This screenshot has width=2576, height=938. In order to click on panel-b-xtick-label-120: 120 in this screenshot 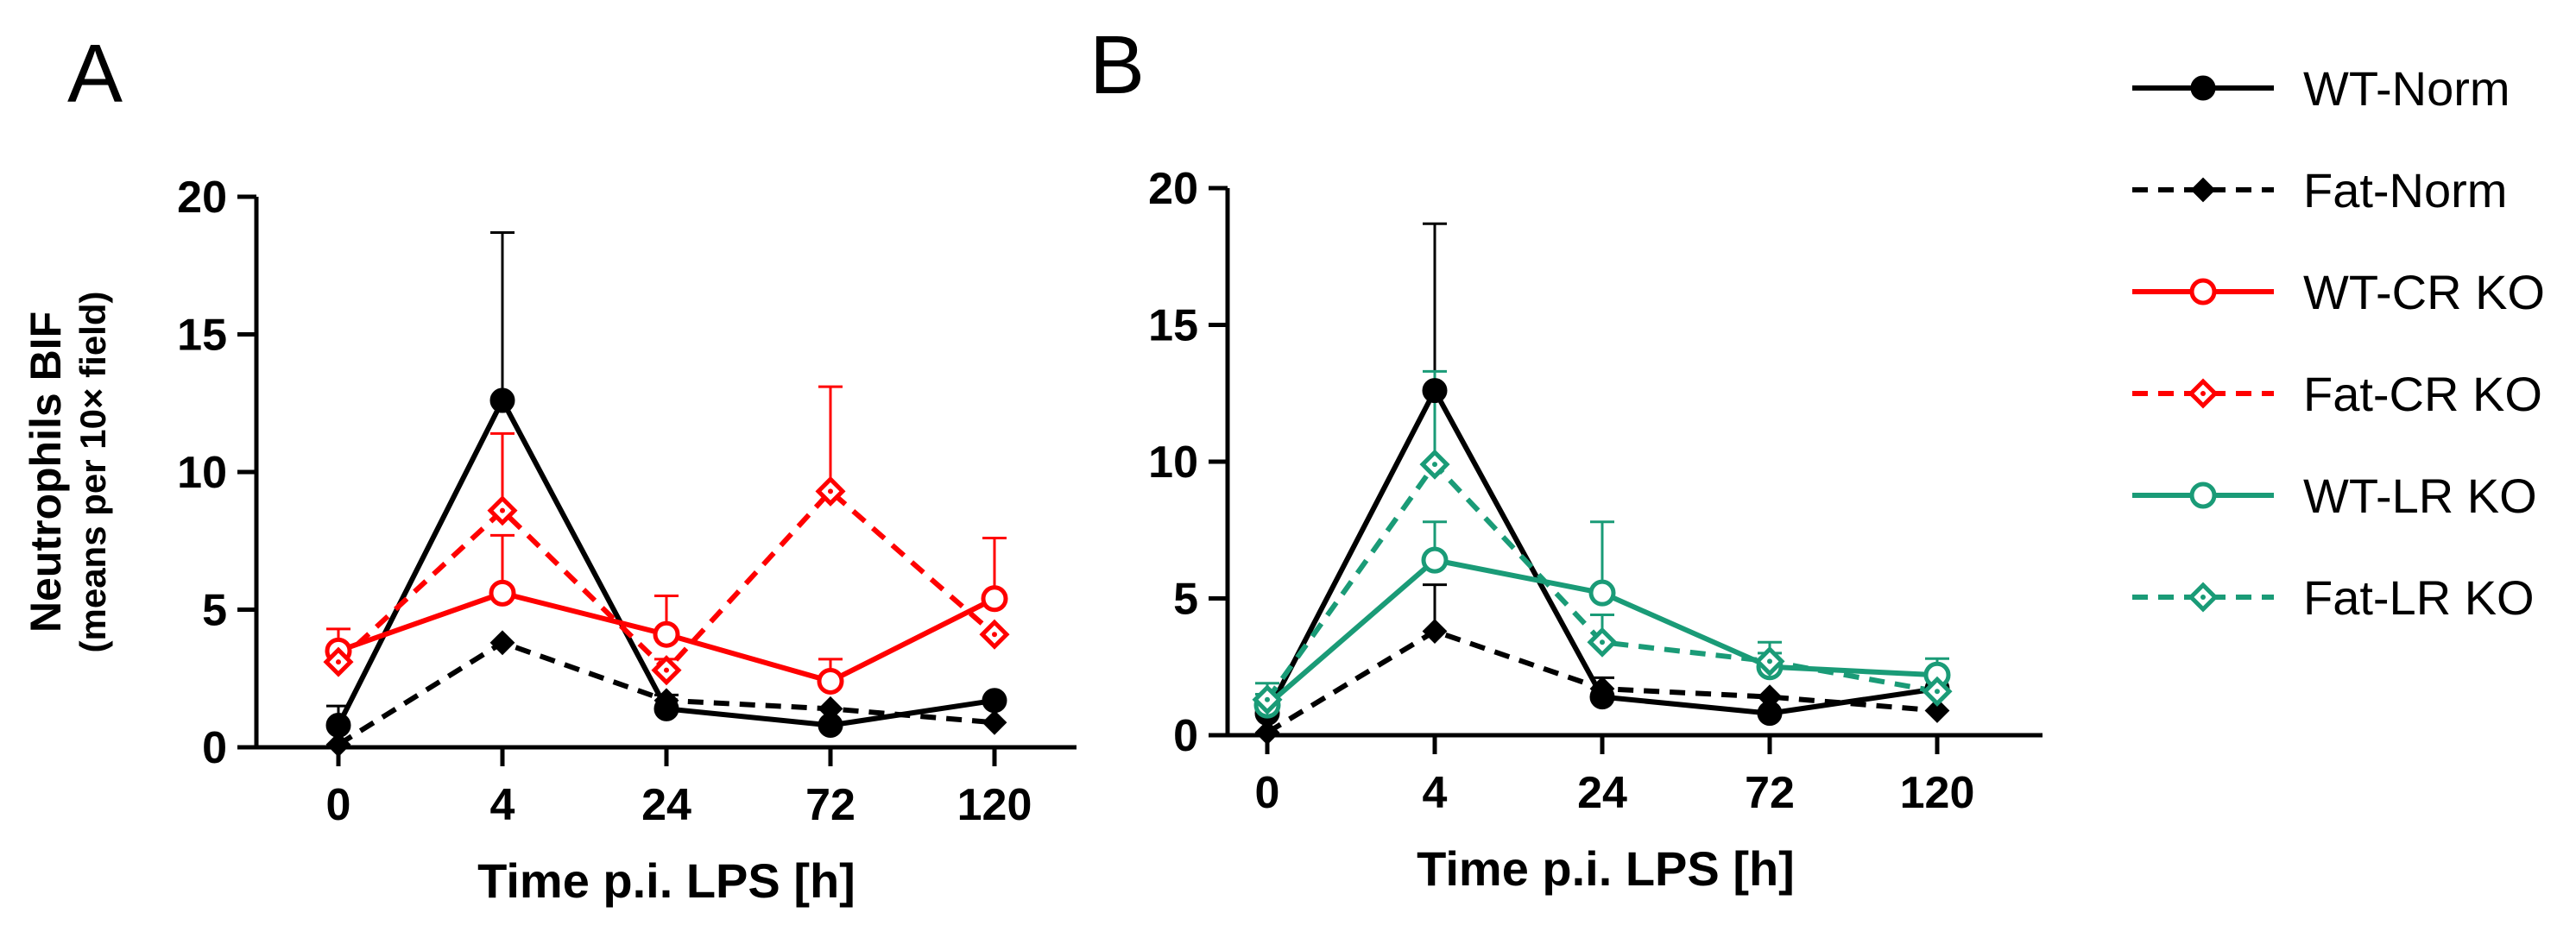, I will do `click(1937, 793)`.